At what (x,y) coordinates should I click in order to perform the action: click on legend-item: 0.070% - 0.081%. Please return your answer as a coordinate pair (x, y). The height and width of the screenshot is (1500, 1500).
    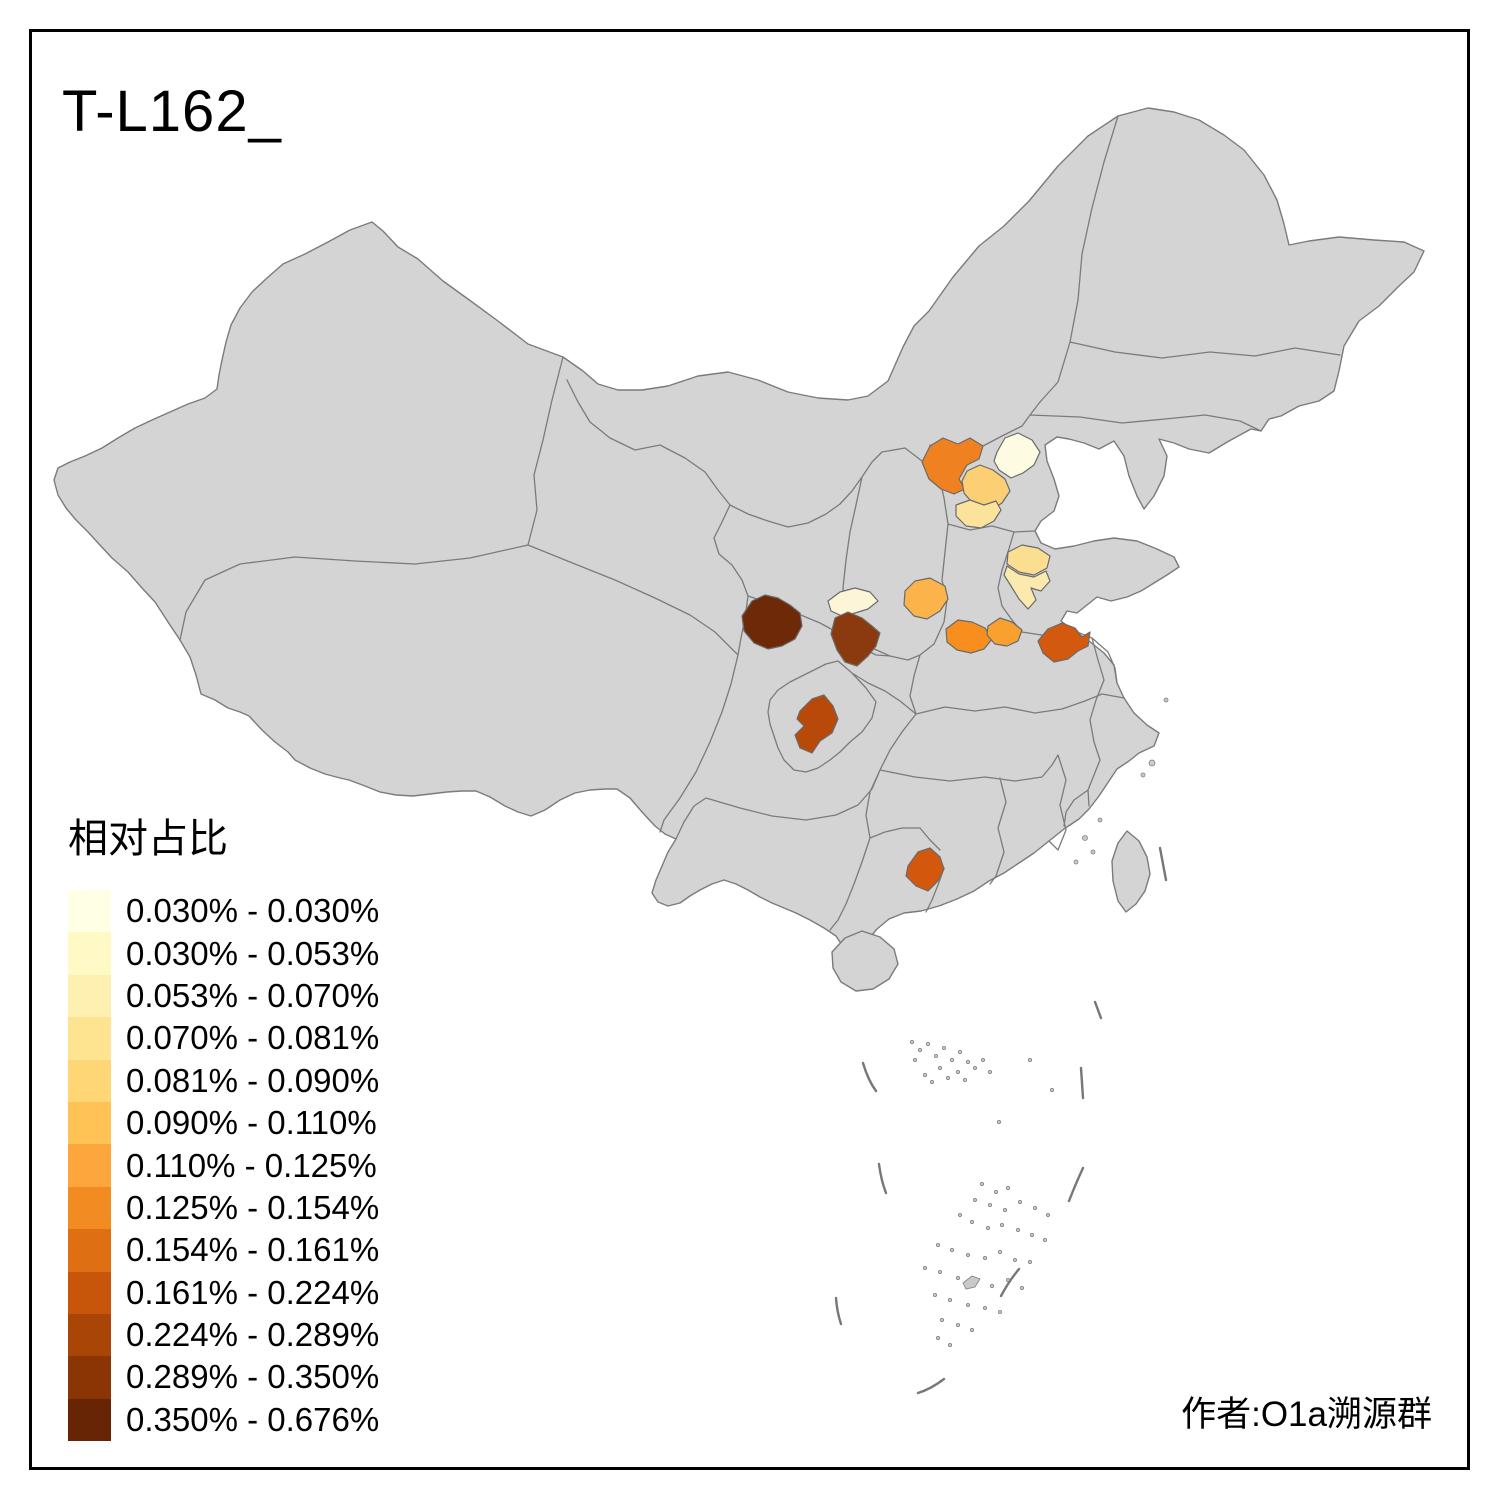
    Looking at the image, I should click on (224, 1038).